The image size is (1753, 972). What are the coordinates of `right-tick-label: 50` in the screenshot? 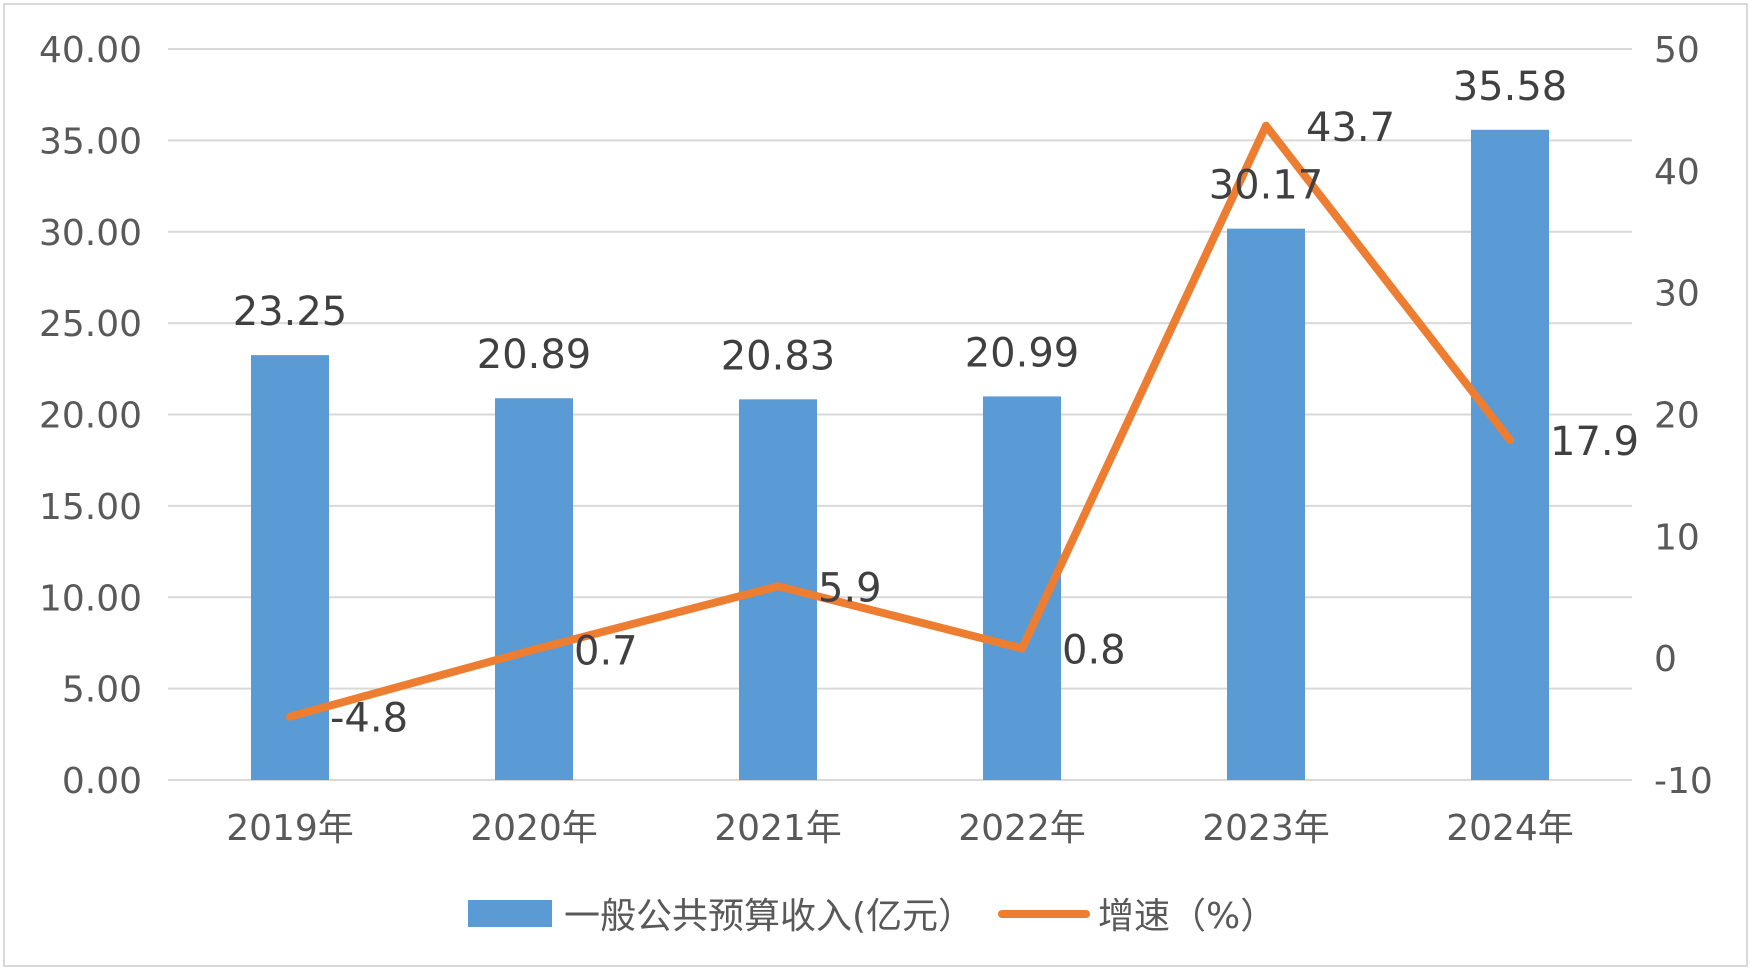 It's located at (1677, 50).